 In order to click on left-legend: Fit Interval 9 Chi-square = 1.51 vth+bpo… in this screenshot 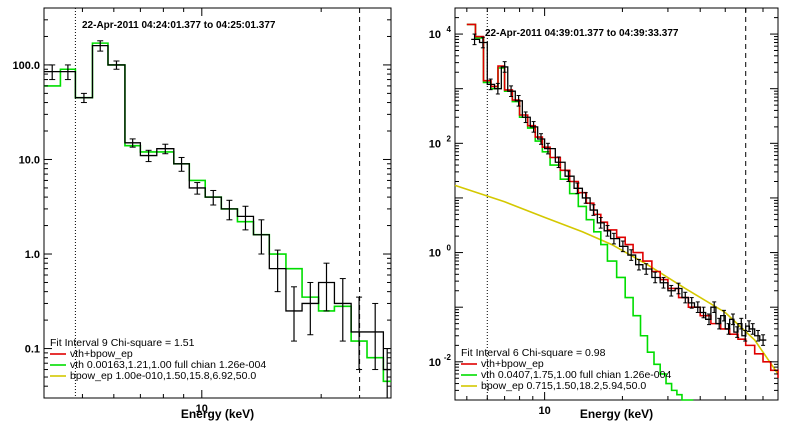, I will do `click(158, 359)`.